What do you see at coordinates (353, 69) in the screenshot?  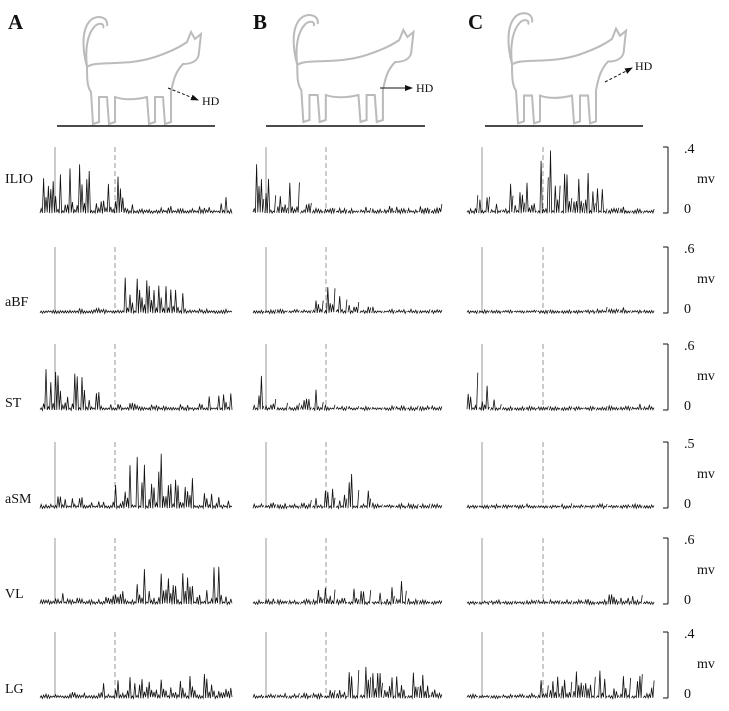 I see `cat-b` at bounding box center [353, 69].